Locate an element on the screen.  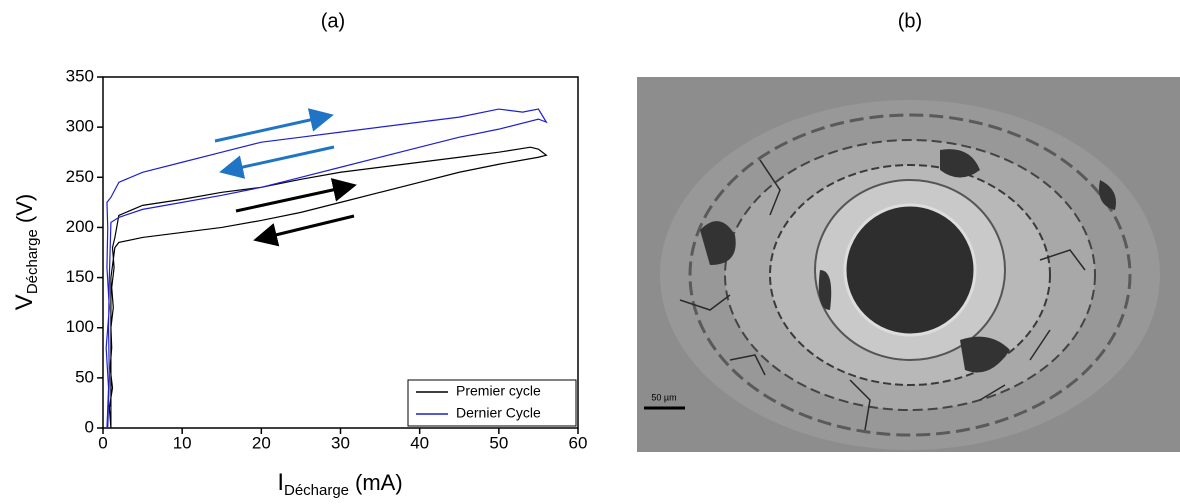
legend-label: Dernier Cycle is located at coordinates (498, 413).